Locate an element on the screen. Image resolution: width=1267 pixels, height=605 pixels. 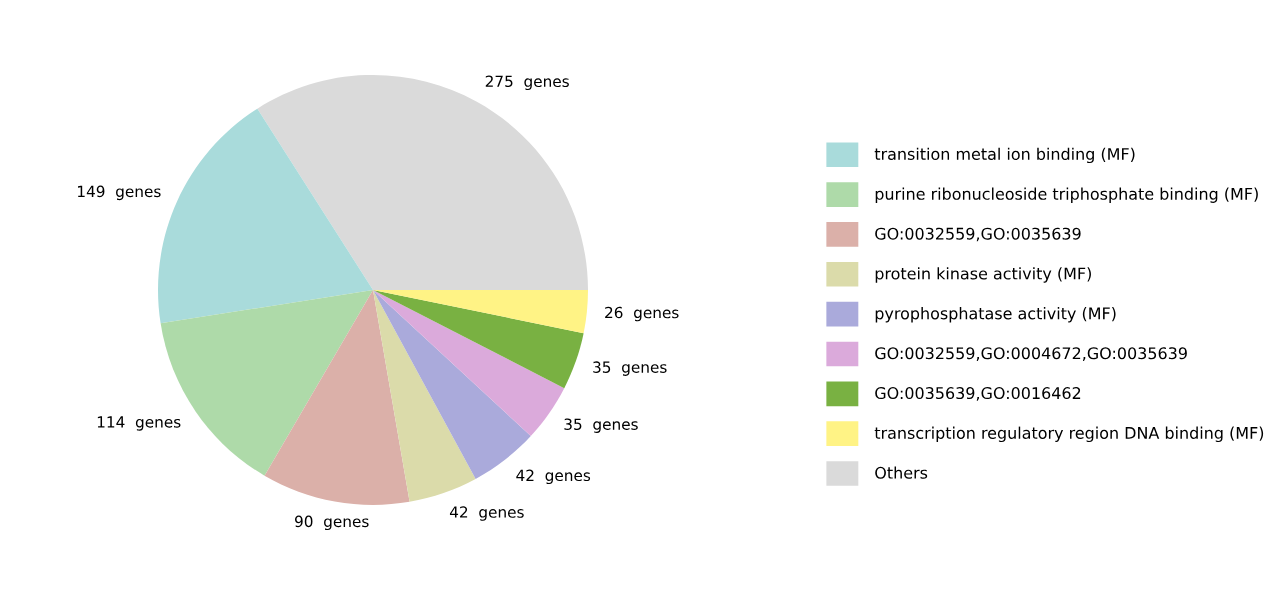
data-label: 90 genes is located at coordinates (332, 523).